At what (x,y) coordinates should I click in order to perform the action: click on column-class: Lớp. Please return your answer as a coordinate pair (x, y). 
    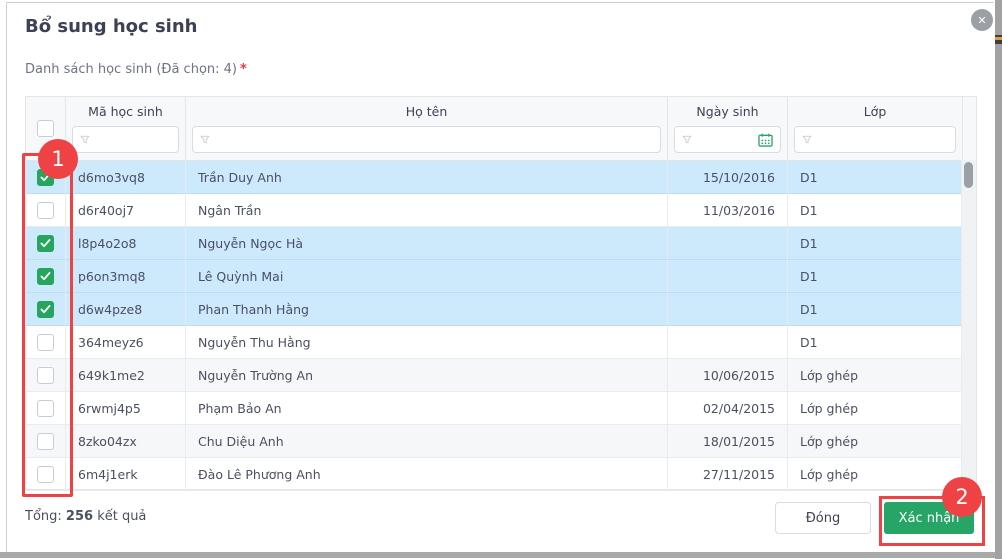
    Looking at the image, I should click on (875, 128).